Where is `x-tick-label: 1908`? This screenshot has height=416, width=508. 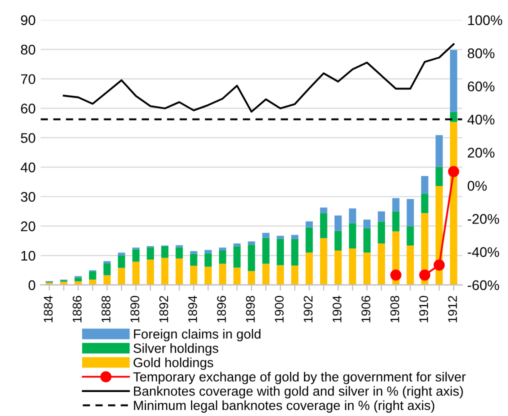
x-tick-label: 1908 is located at coordinates (395, 309).